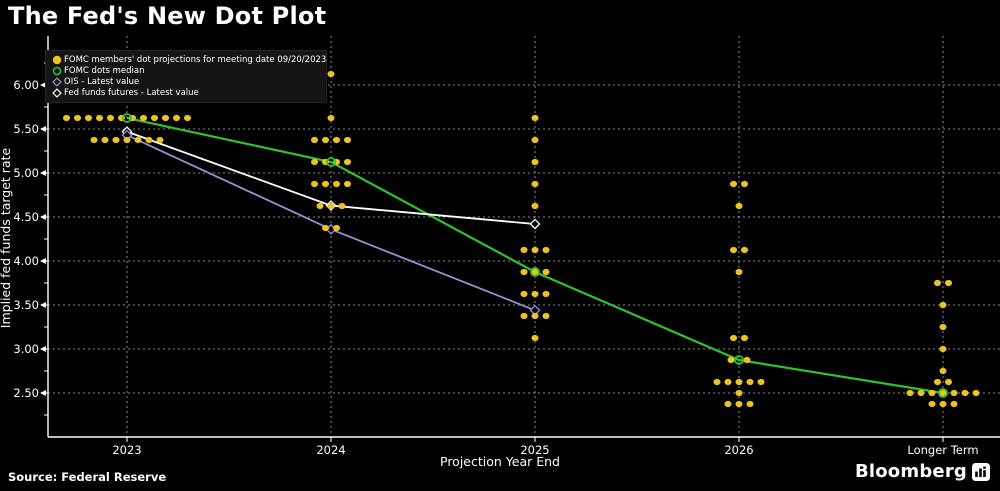  I want to click on bloomberg-wordmark: Bloomberg, so click(910, 471).